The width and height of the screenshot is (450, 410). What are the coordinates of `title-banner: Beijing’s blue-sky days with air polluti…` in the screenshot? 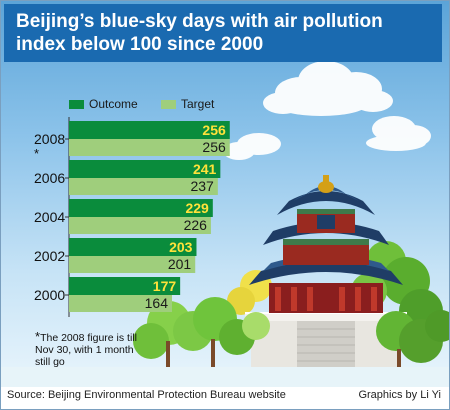 It's located at (223, 33).